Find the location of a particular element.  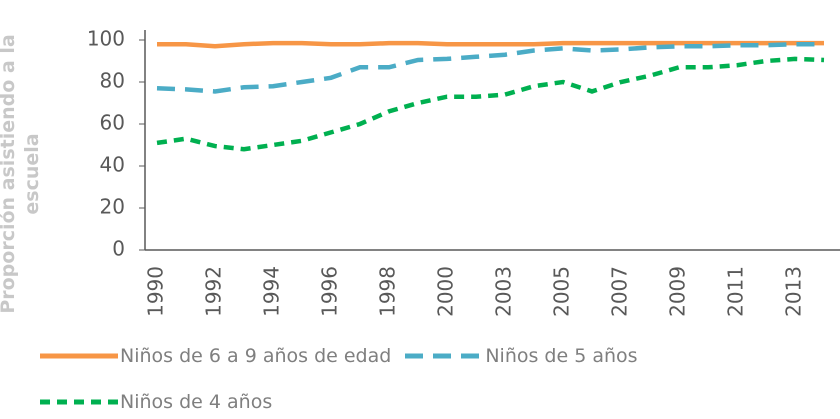

x-tick-label: 1992 is located at coordinates (214, 291).